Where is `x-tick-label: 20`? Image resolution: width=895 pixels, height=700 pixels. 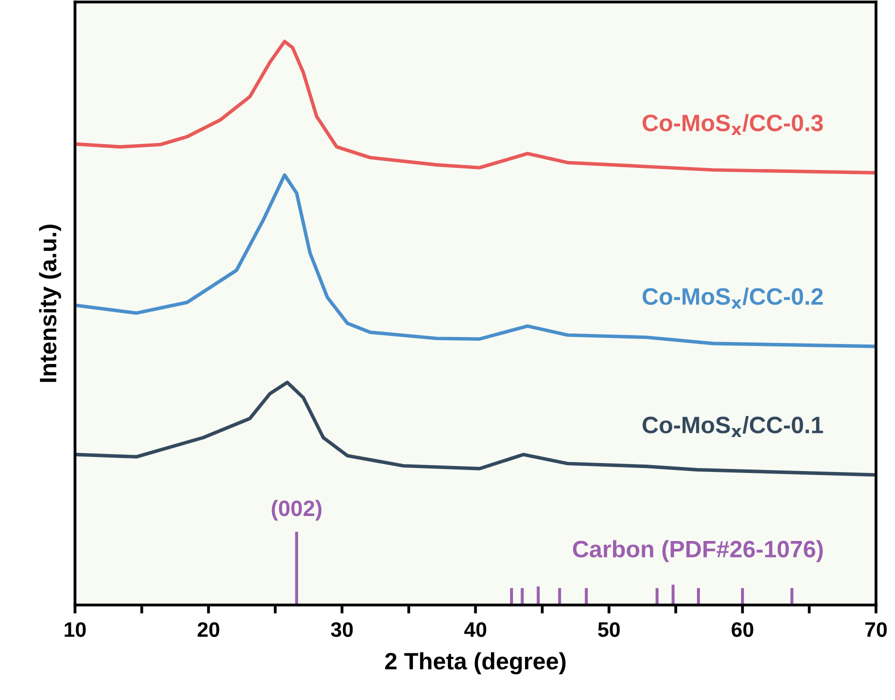 x-tick-label: 20 is located at coordinates (209, 629).